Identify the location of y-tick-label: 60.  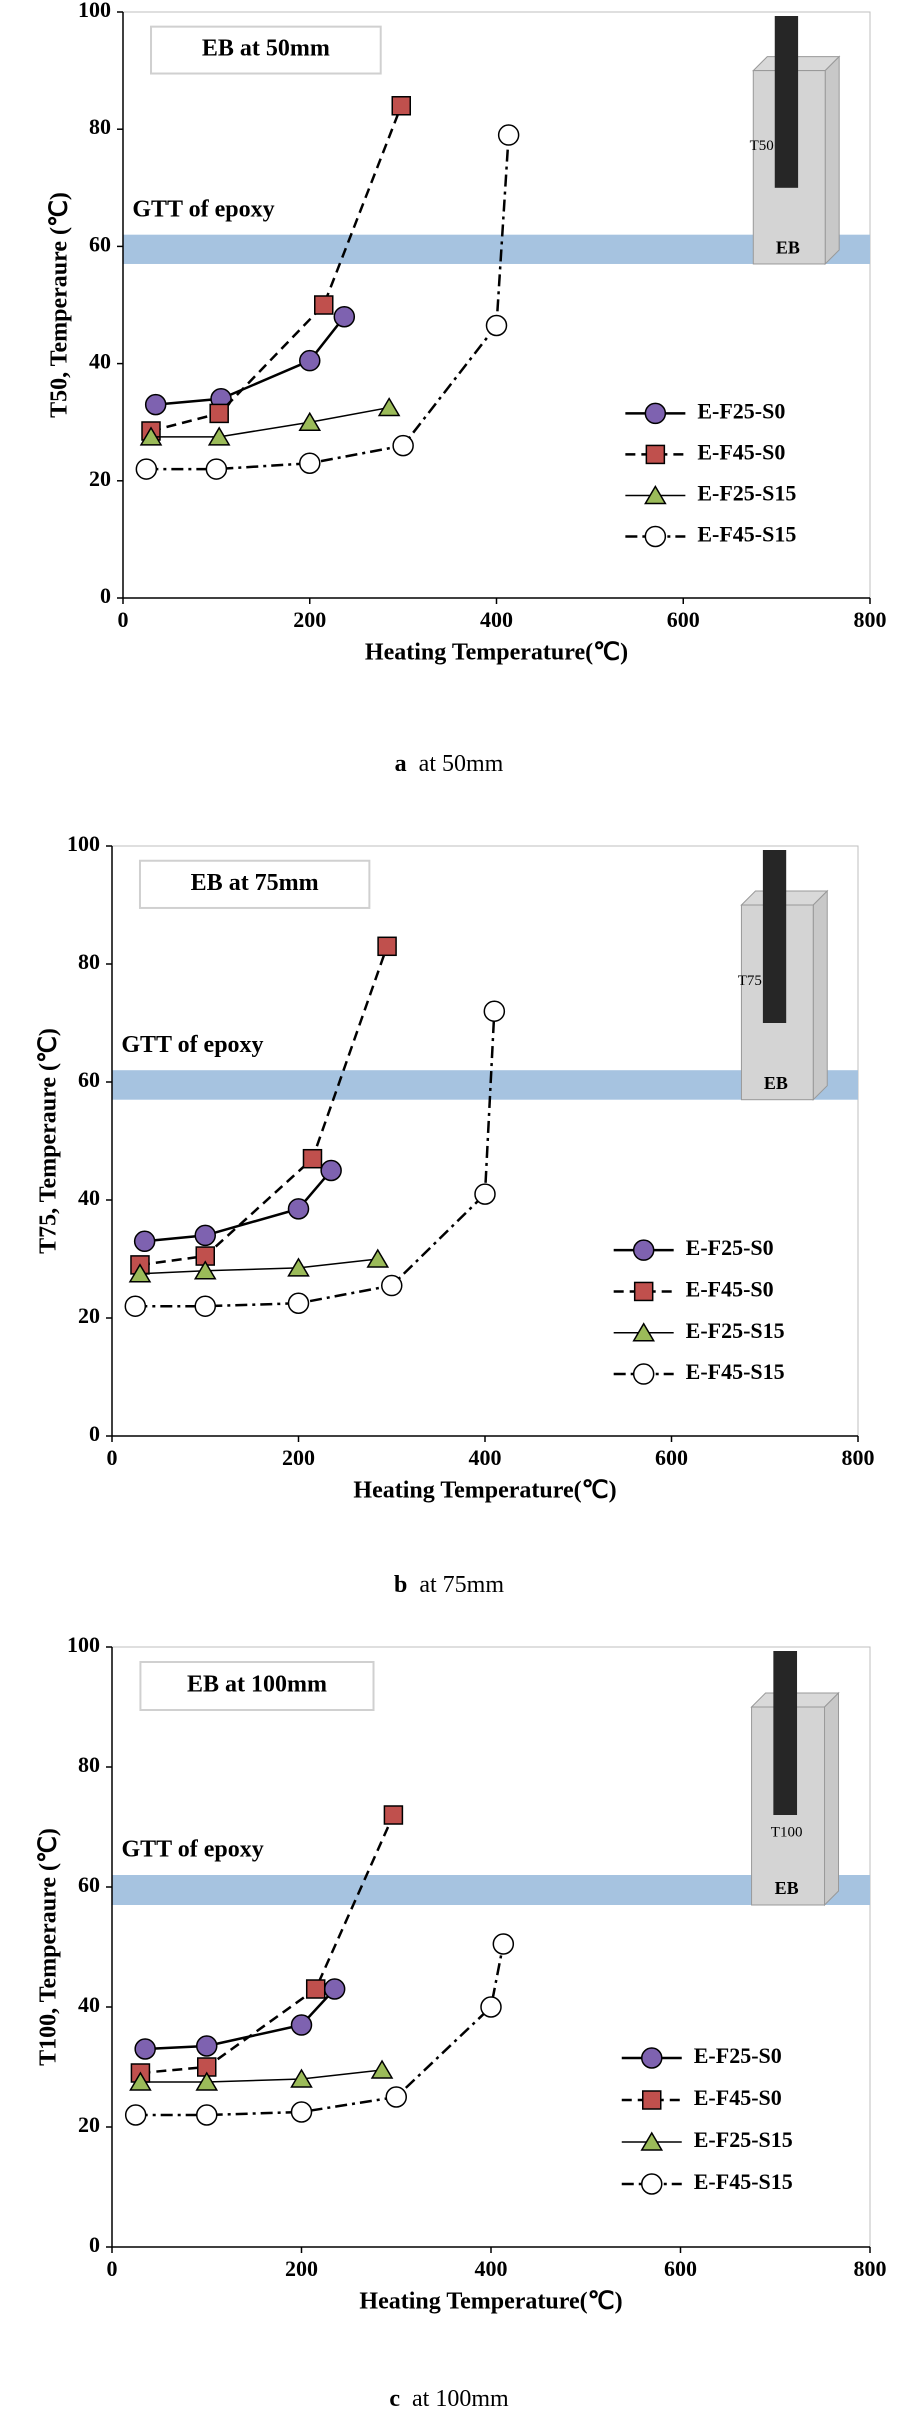
(100, 243).